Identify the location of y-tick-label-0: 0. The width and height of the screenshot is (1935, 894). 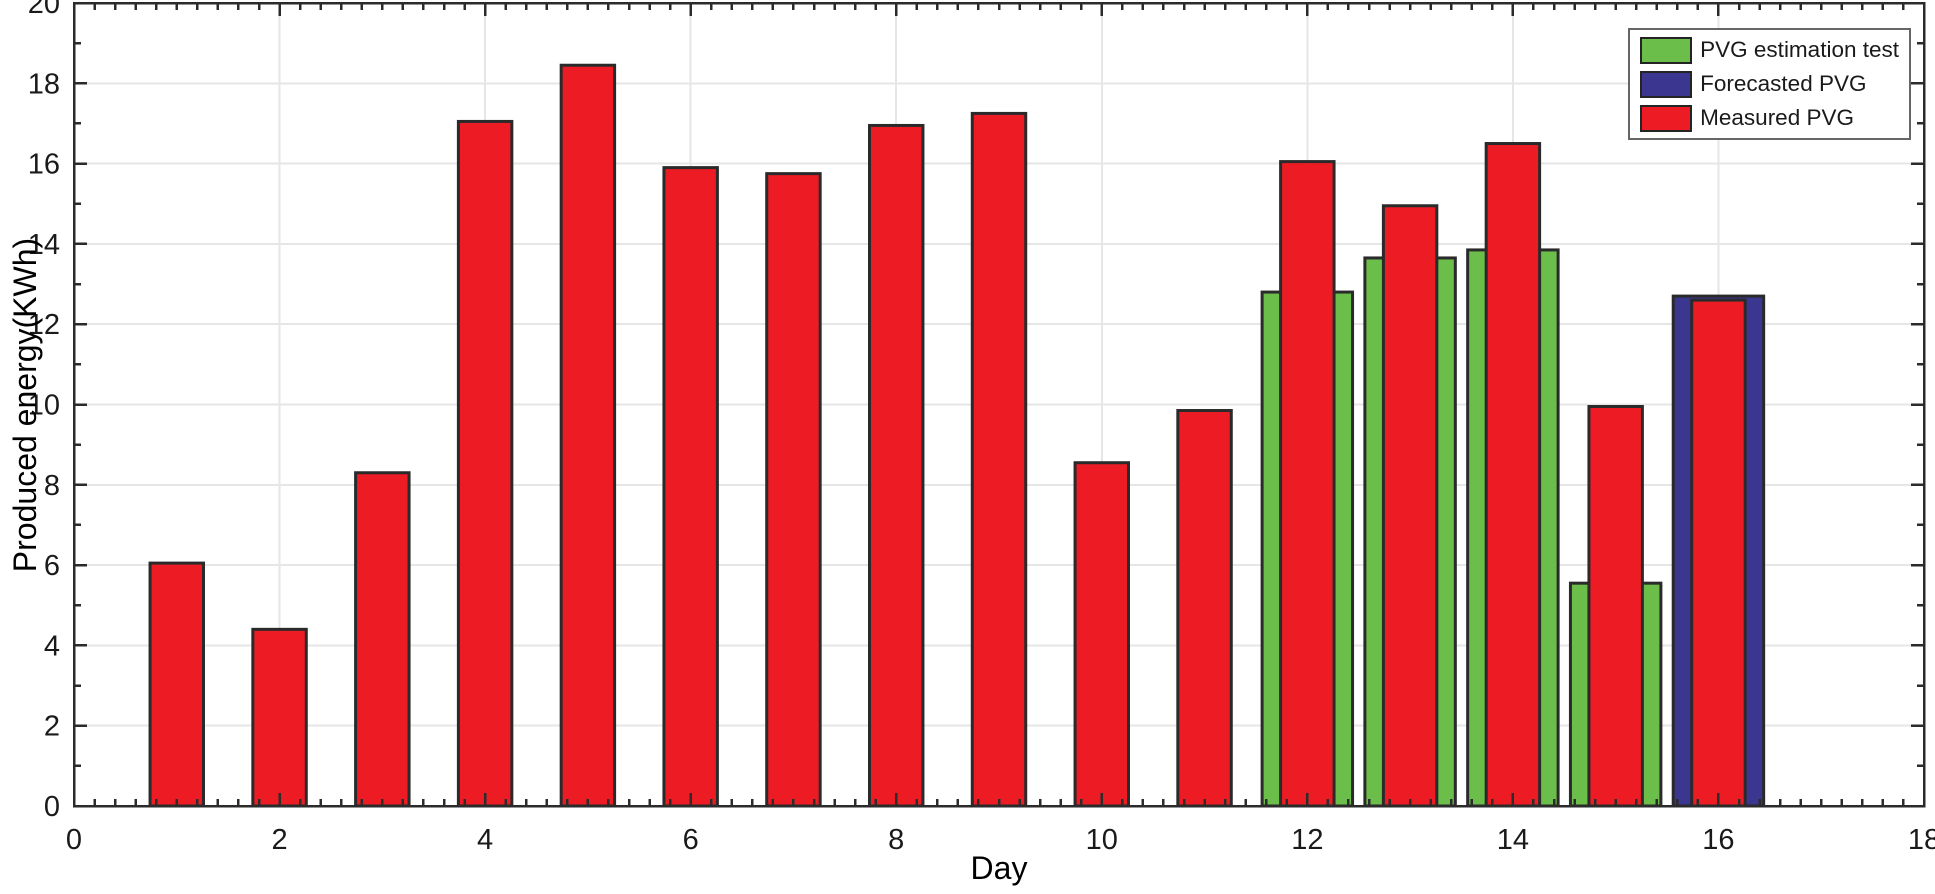
(52, 807).